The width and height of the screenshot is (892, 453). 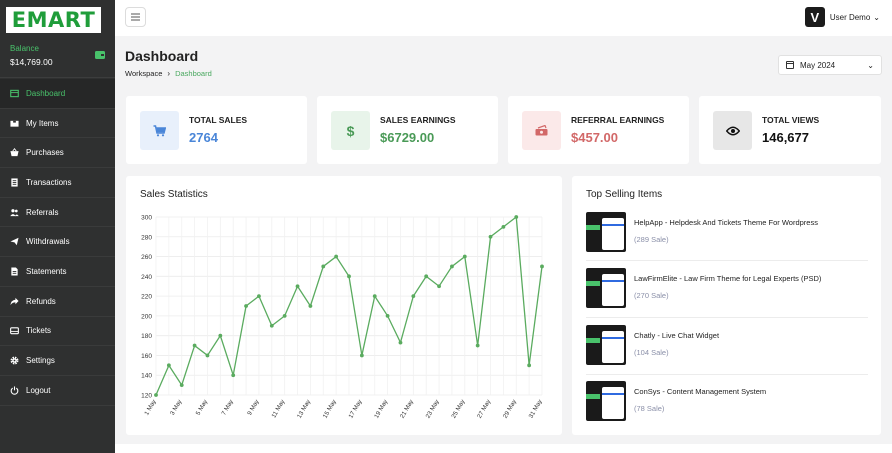 What do you see at coordinates (870, 65) in the screenshot?
I see `chevron-down-icon: ⌄` at bounding box center [870, 65].